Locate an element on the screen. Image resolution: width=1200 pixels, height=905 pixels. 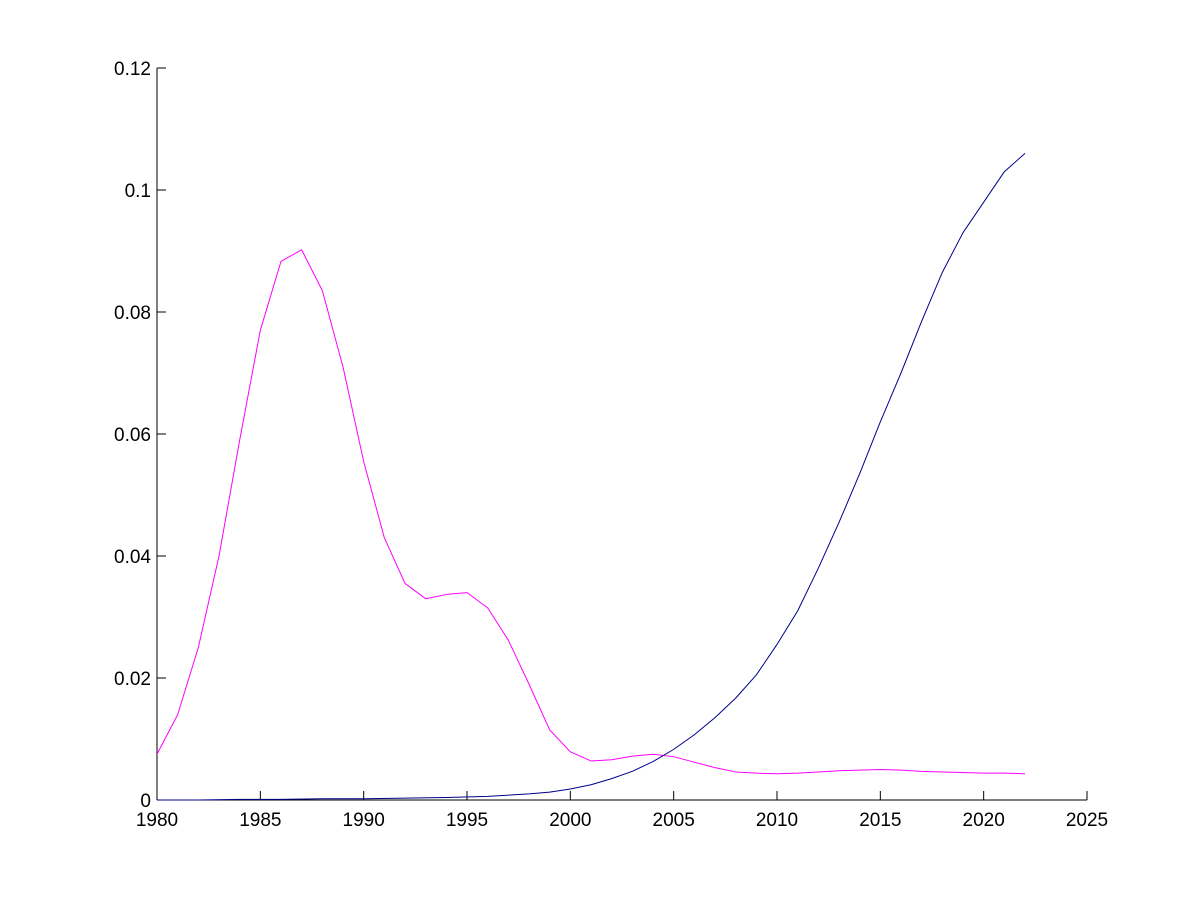
y-tick-label: 0.06 is located at coordinates (132, 435).